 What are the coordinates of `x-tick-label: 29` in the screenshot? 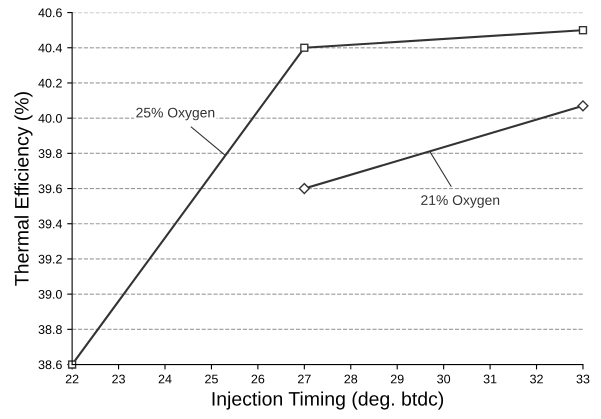 It's located at (397, 379).